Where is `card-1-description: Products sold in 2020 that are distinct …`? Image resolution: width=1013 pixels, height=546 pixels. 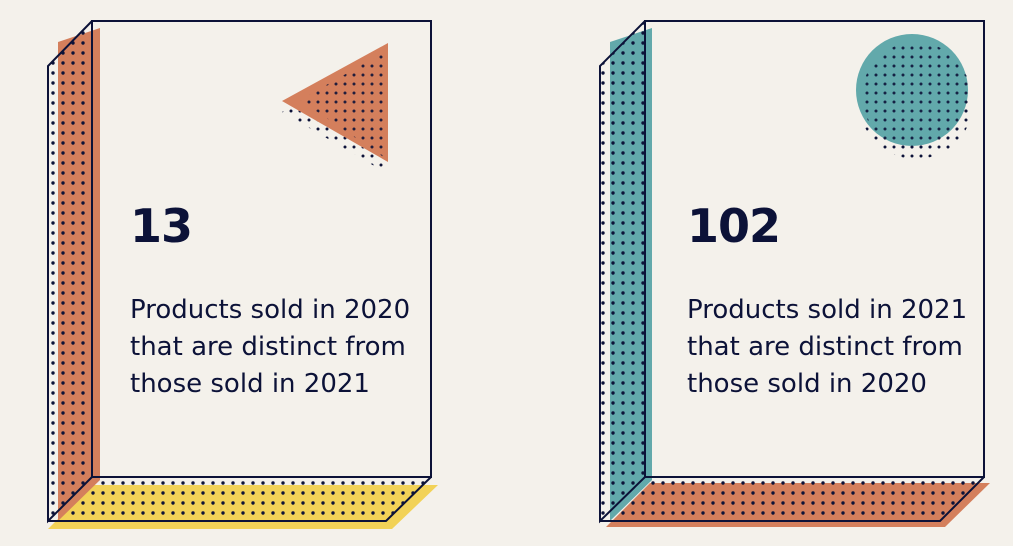
card-1-description: Products sold in 2020 that are distinct … is located at coordinates (270, 347).